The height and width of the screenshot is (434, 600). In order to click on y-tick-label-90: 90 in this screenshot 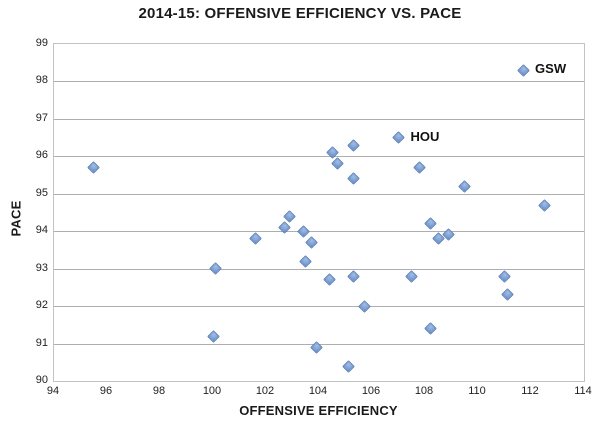, I will do `click(41, 380)`.